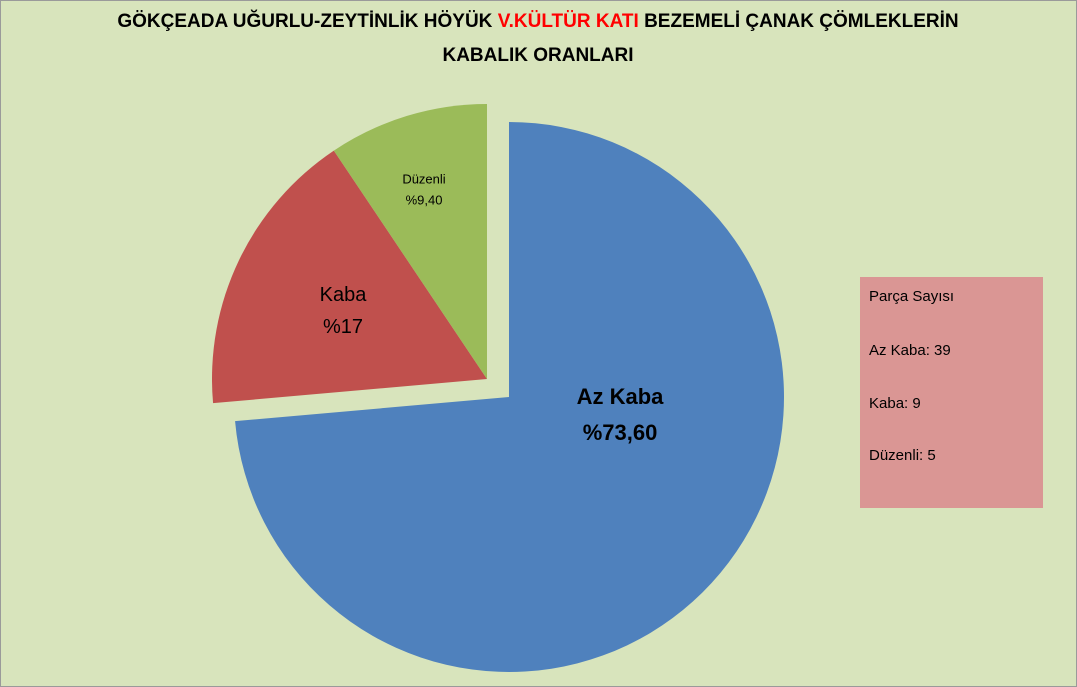  What do you see at coordinates (621, 414) in the screenshot?
I see `slice-label: Az Kaba %73,60` at bounding box center [621, 414].